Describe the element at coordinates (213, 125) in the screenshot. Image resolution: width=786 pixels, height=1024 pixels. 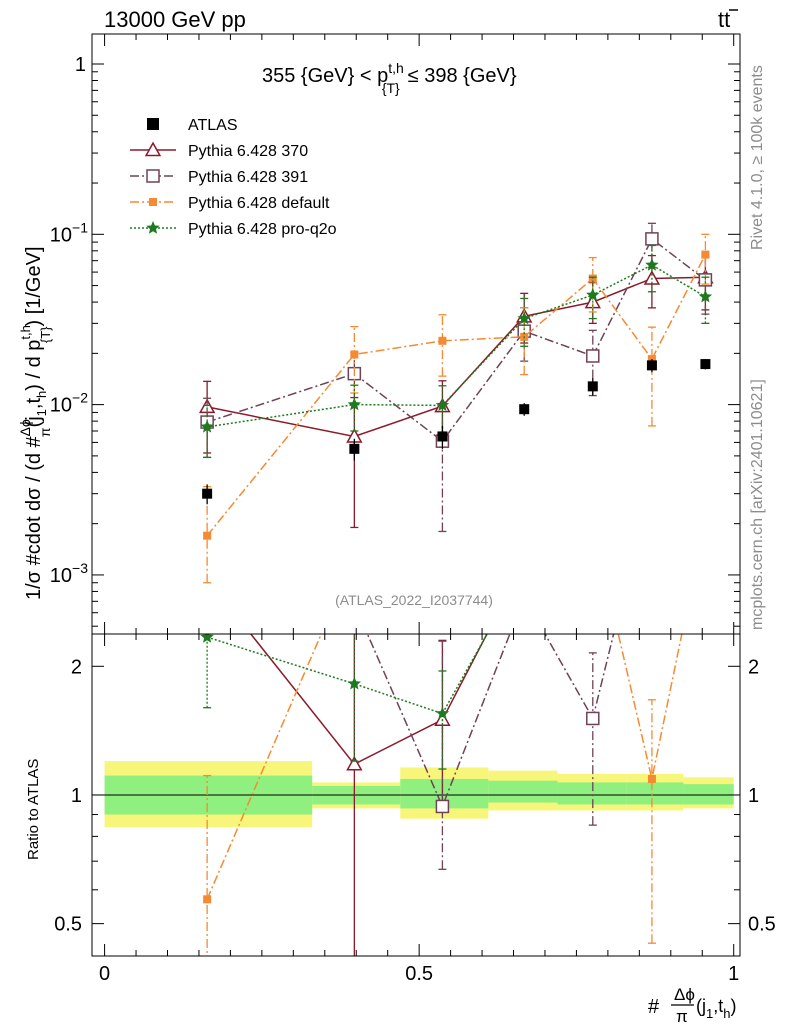
I see `legend-label: ATLAS` at that location.